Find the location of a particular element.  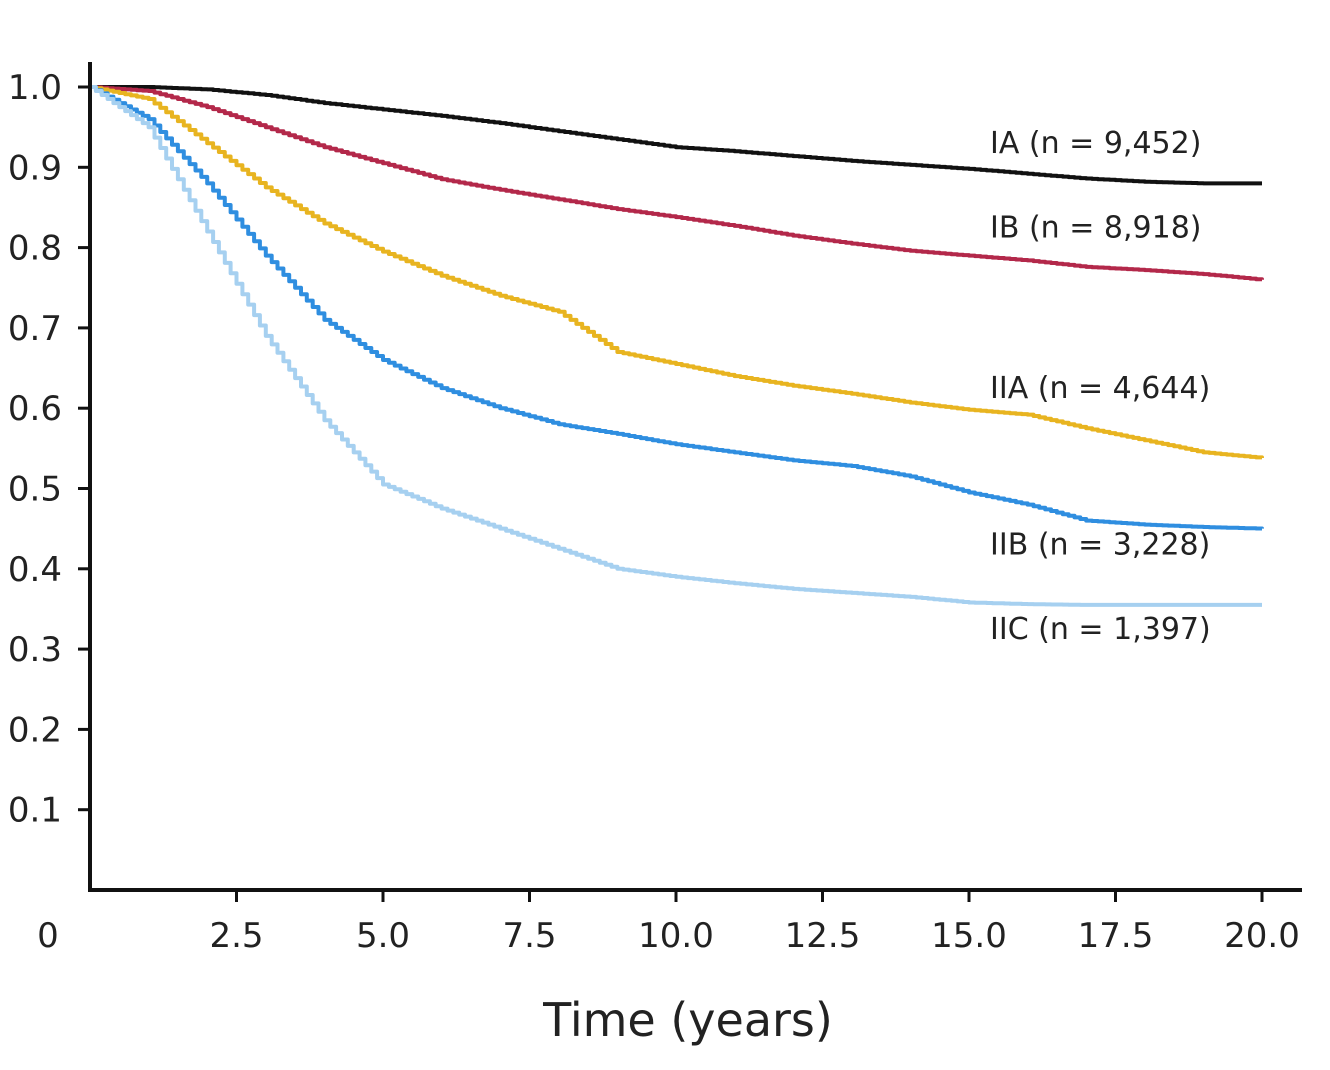

x-tick-label-5: 12.5 is located at coordinates (823, 936).